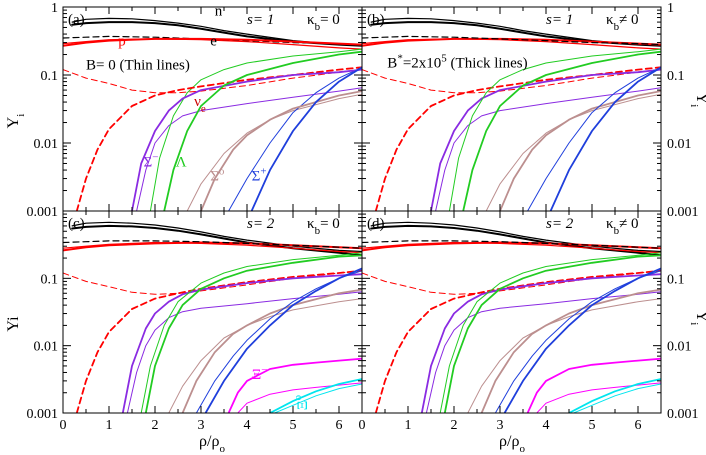 The image size is (706, 455). Describe the element at coordinates (13, 324) in the screenshot. I see `y-axis-label-bottom: Yi` at that location.